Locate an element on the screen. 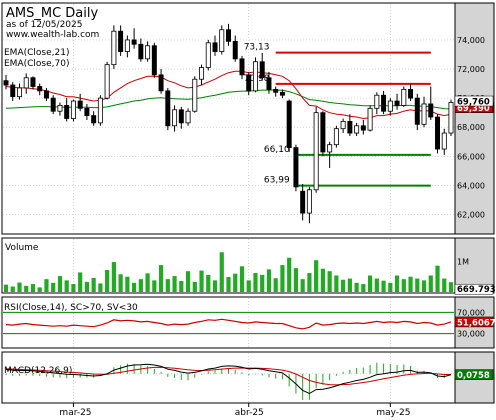 This screenshot has width=496, height=420. price-tick-label: 72,000 is located at coordinates (471, 69).